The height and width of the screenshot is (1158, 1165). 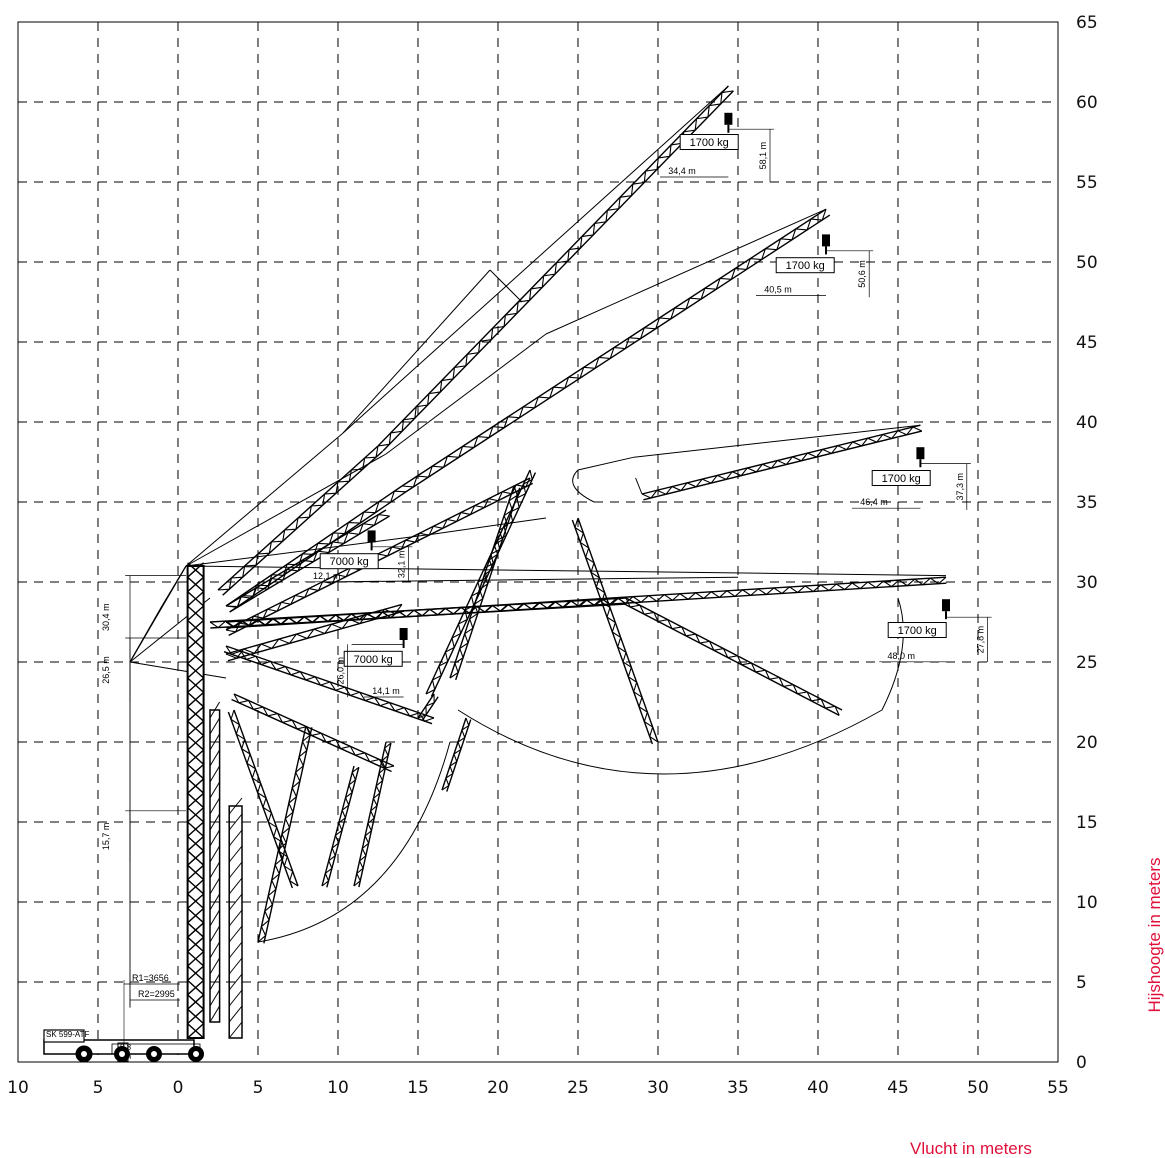 I want to click on radius-label: 14,1 m, so click(x=386, y=691).